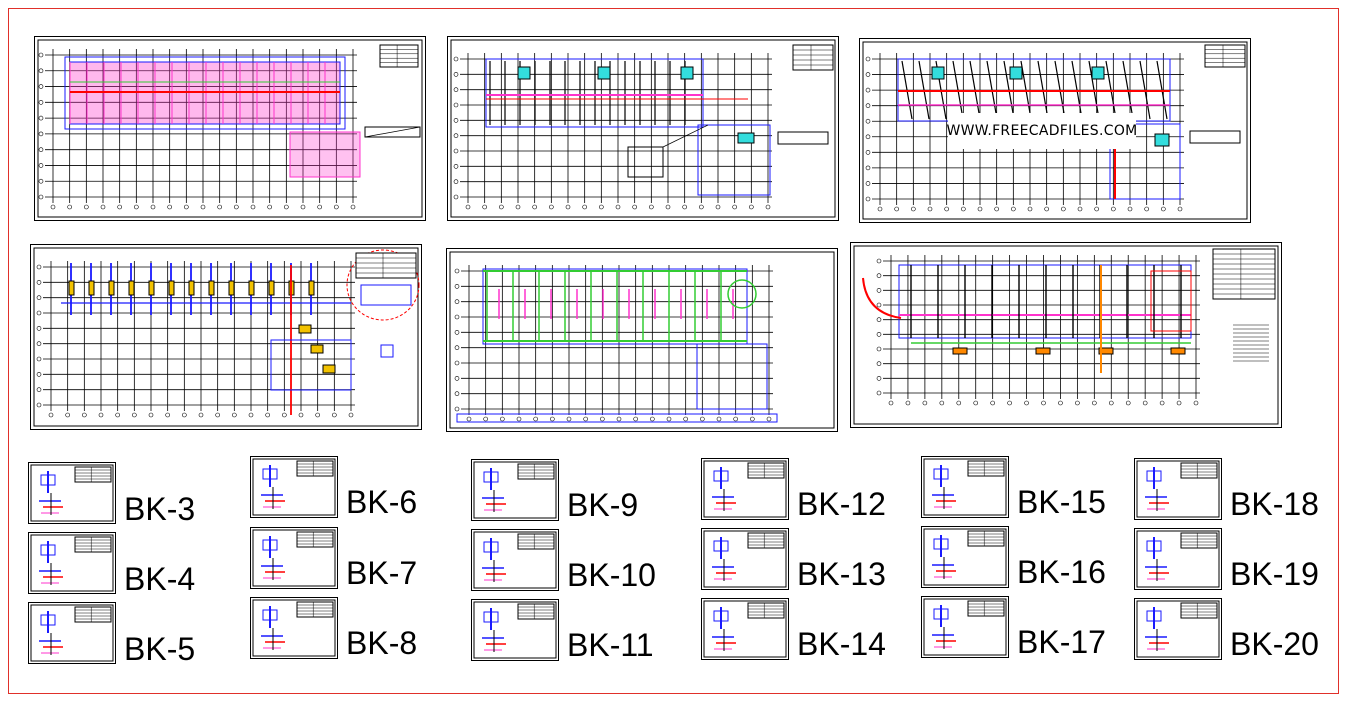 Image resolution: width=1358 pixels, height=709 pixels. I want to click on detail-label: BK-10, so click(611, 575).